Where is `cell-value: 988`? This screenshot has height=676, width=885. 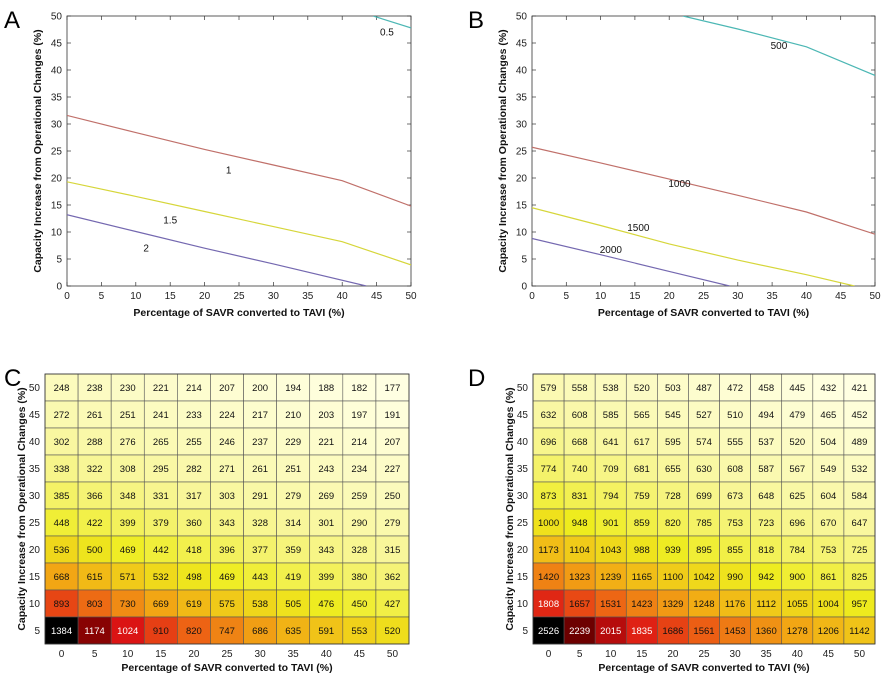
cell-value: 988 is located at coordinates (642, 550).